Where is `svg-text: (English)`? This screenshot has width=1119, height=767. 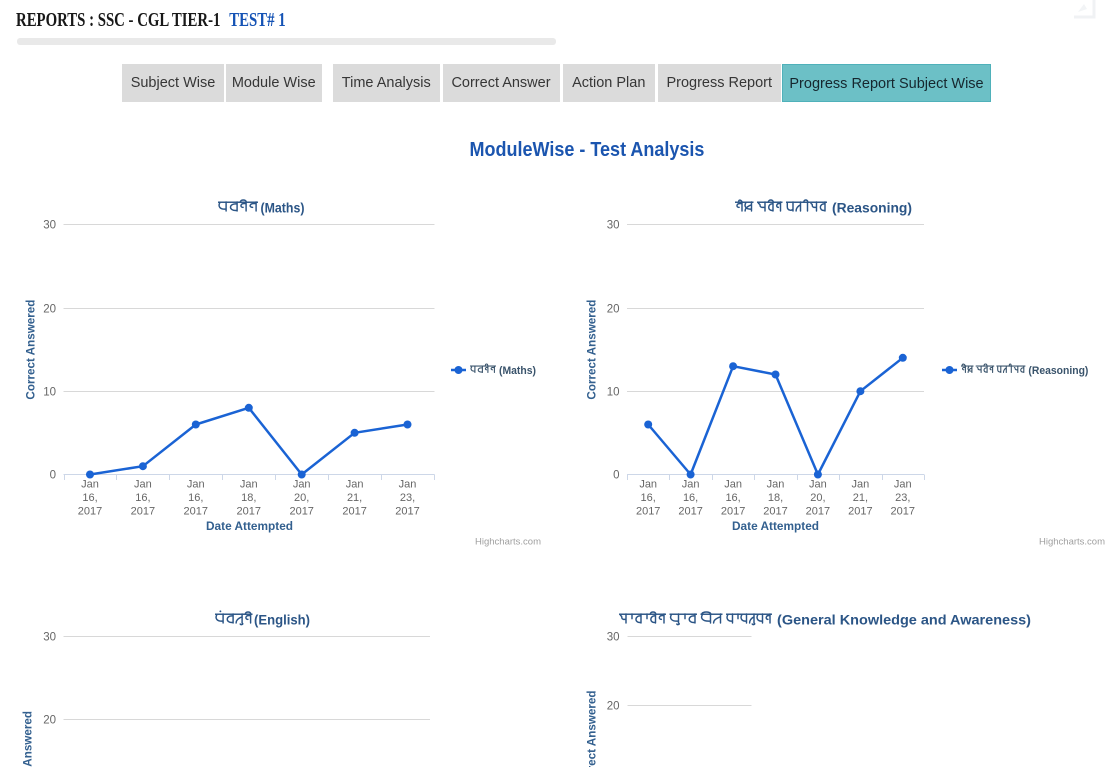
svg-text: (English) is located at coordinates (282, 619).